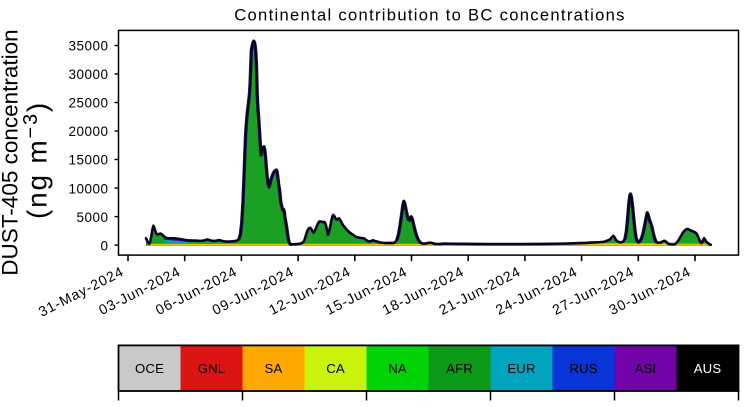  What do you see at coordinates (88, 188) in the screenshot?
I see `svg-text: 10000` at bounding box center [88, 188].